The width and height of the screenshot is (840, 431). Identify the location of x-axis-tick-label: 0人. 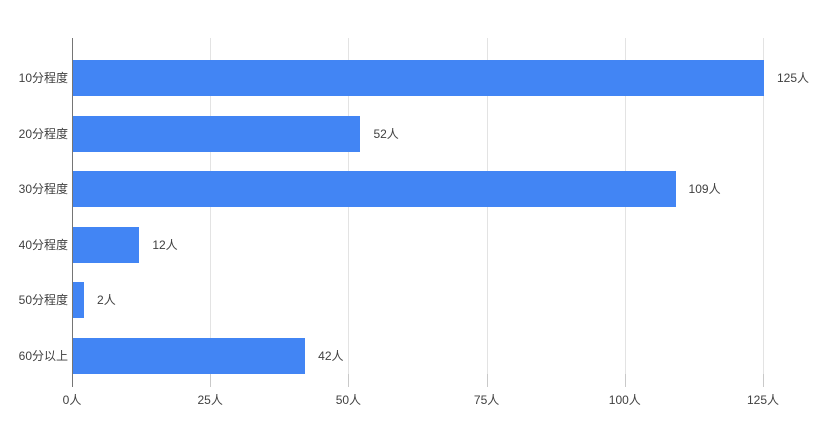
(72, 400).